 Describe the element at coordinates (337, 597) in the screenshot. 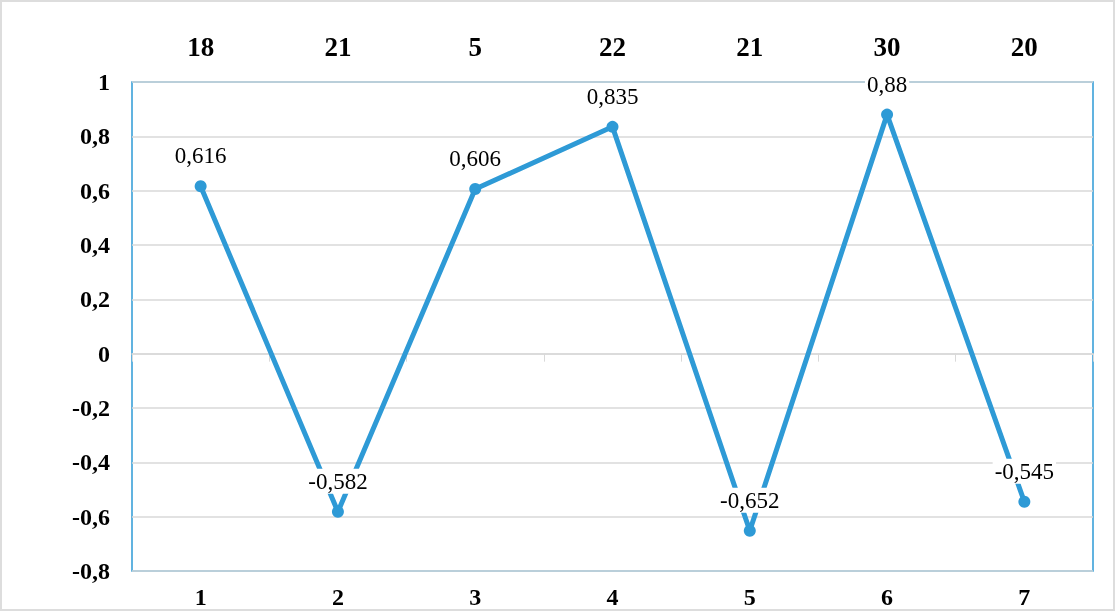

I see `x-tick-label: 2` at that location.